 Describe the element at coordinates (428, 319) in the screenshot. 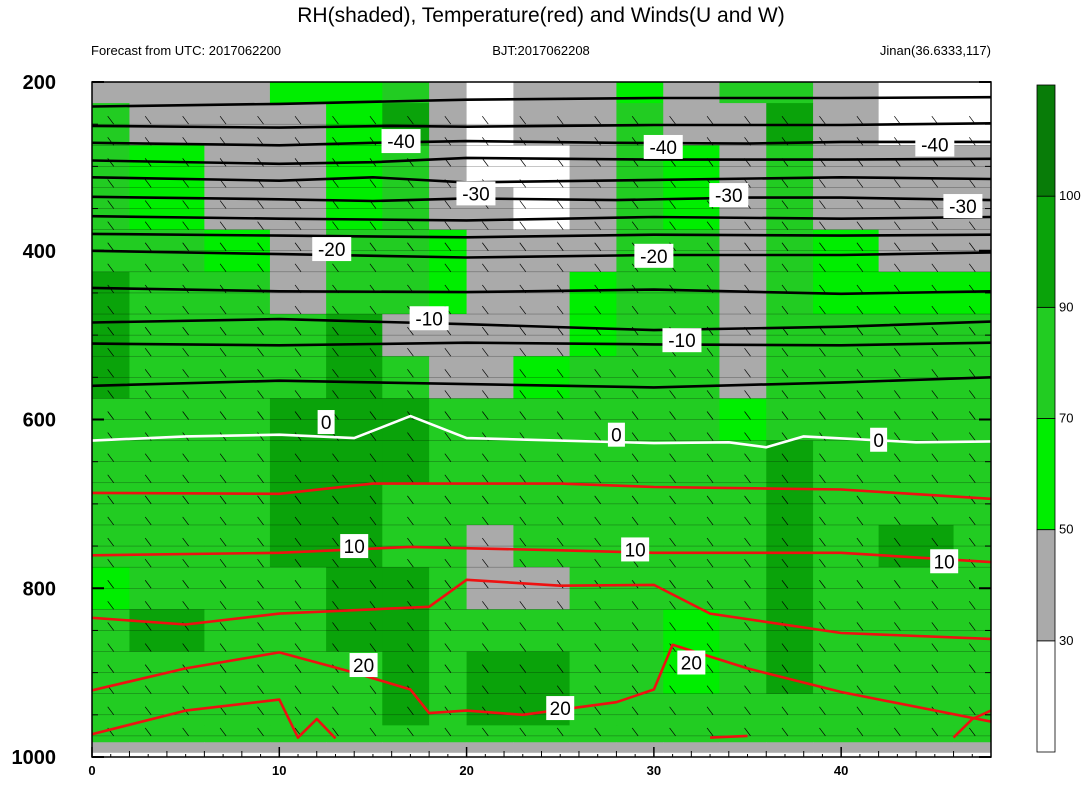

I see `contour-label-text: -10` at that location.